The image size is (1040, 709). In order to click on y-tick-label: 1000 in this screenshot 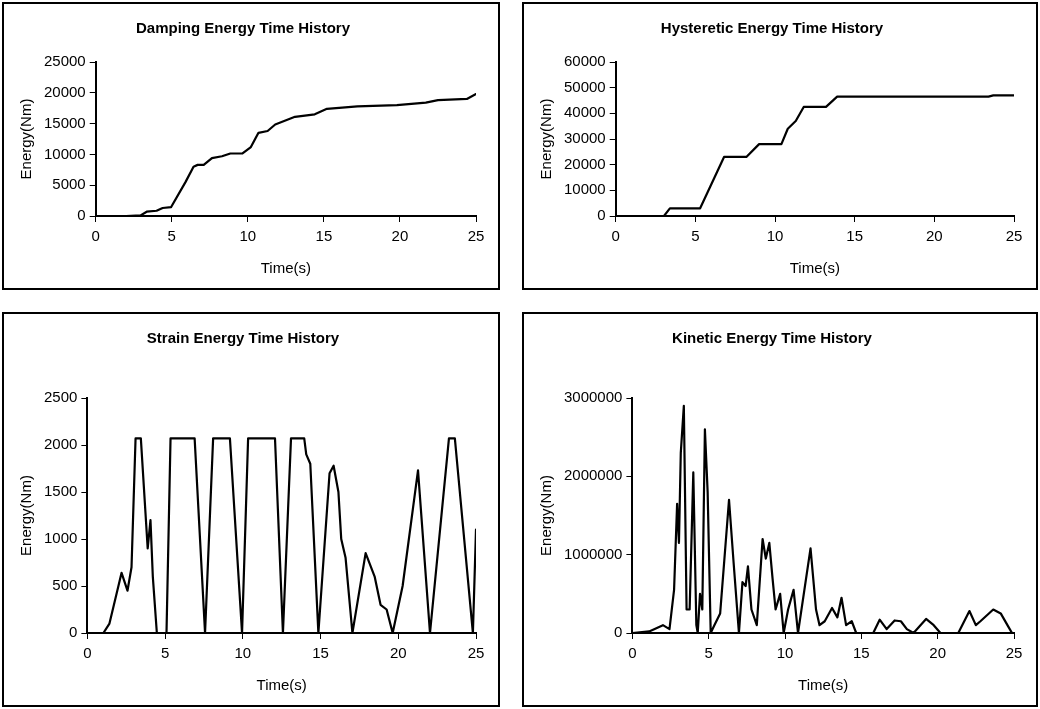, I will do `click(60, 538)`.